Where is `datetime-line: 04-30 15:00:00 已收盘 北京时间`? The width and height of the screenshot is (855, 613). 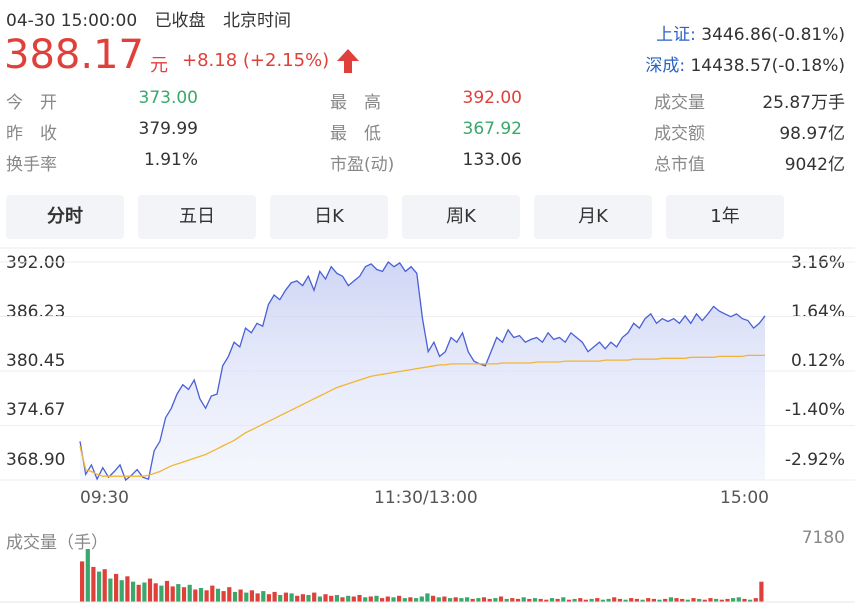 datetime-line: 04-30 15:00:00 已收盘 北京时间 is located at coordinates (154, 18).